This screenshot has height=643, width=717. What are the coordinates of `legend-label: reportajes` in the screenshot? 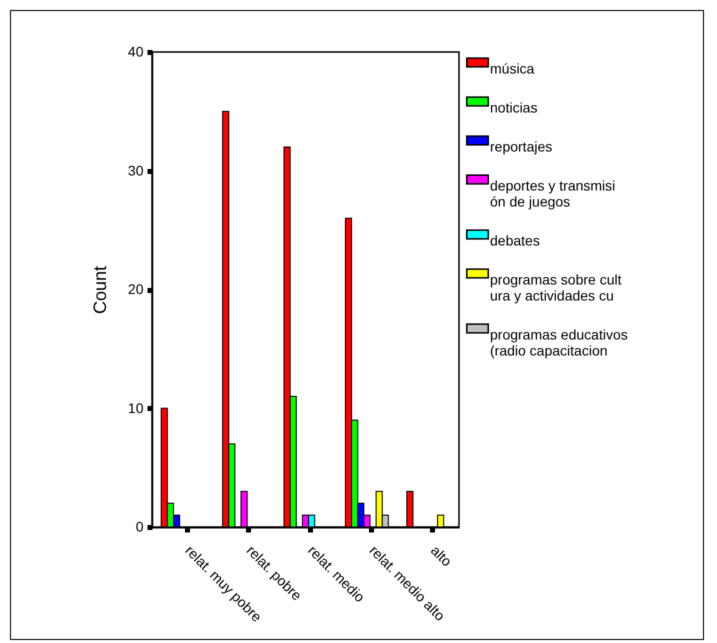 It's located at (521, 146).